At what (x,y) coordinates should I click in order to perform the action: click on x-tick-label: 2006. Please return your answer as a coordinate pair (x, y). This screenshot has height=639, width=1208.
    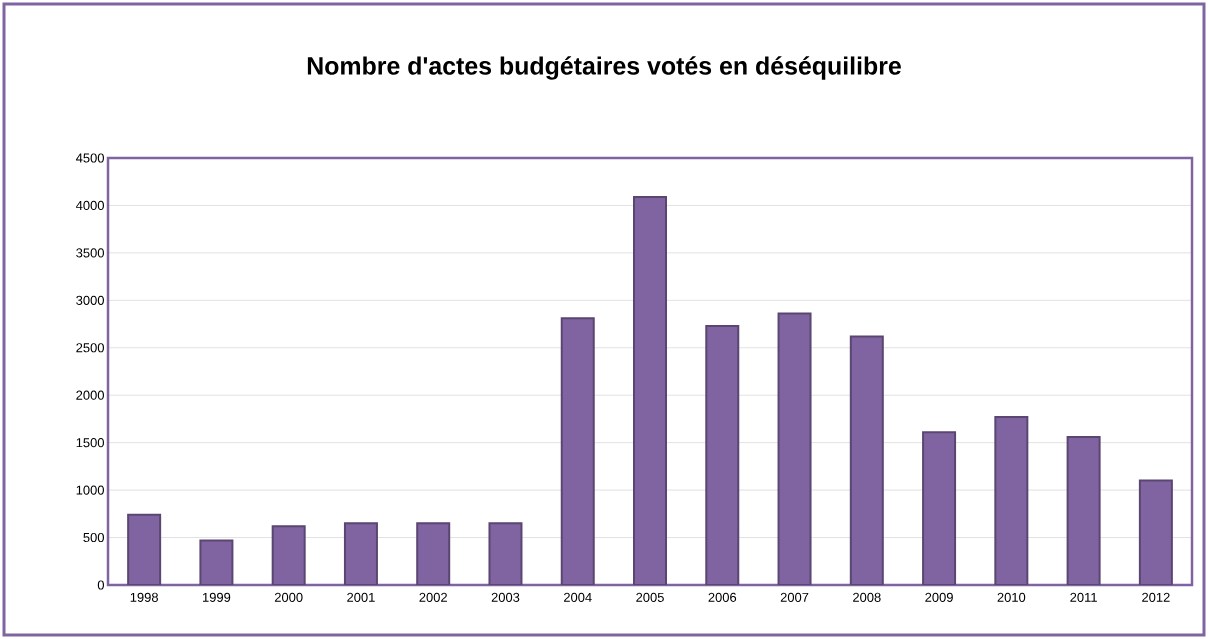
    Looking at the image, I should click on (722, 597).